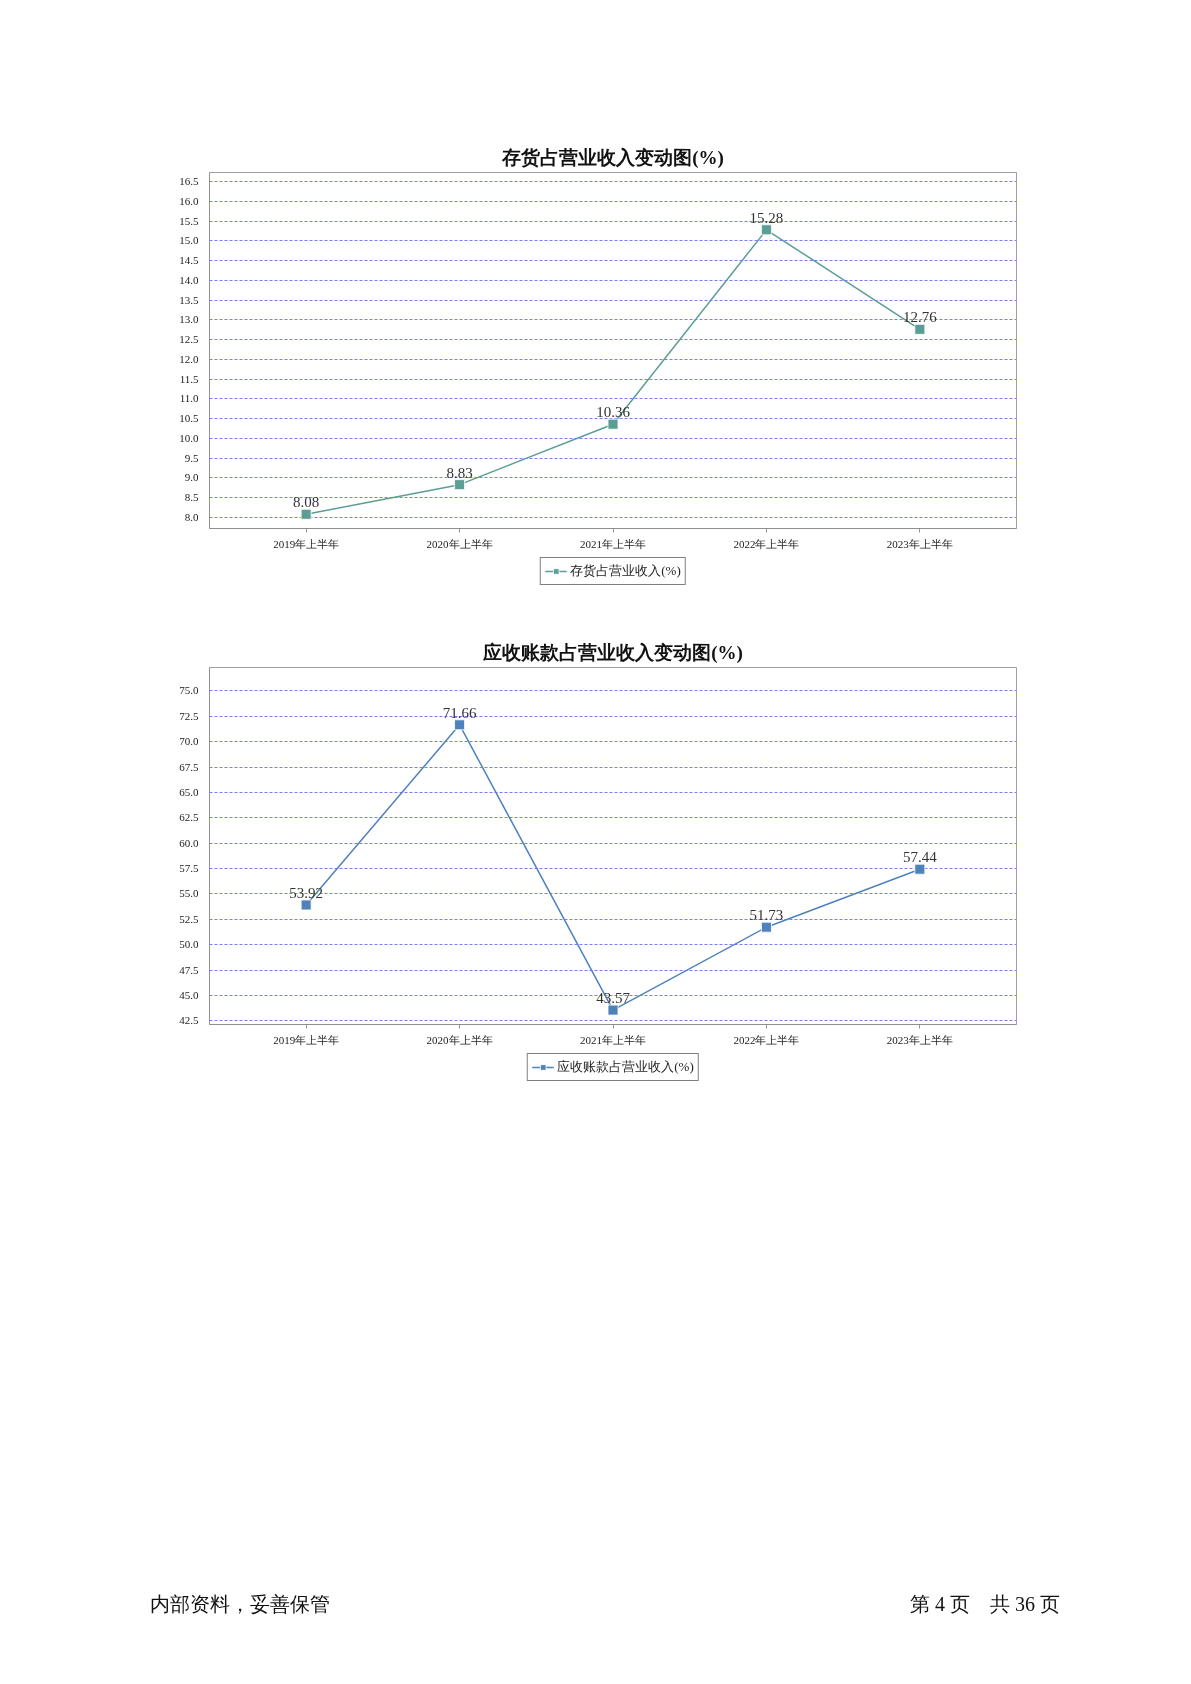  What do you see at coordinates (189, 358) in the screenshot?
I see `y-tick-label: 12.0` at bounding box center [189, 358].